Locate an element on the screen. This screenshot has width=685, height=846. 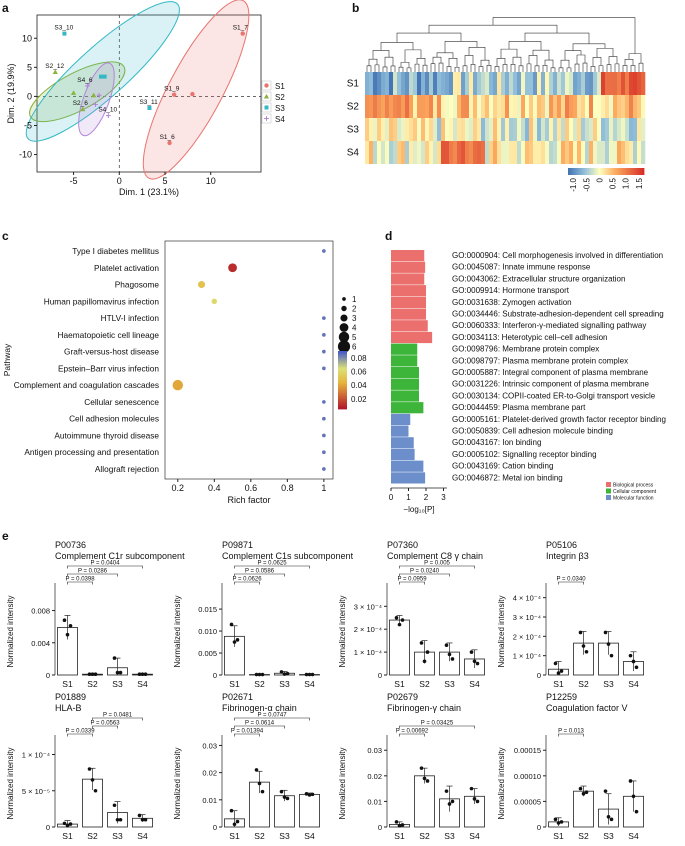
y-tick-label: 0.00010 is located at coordinates (527, 776).